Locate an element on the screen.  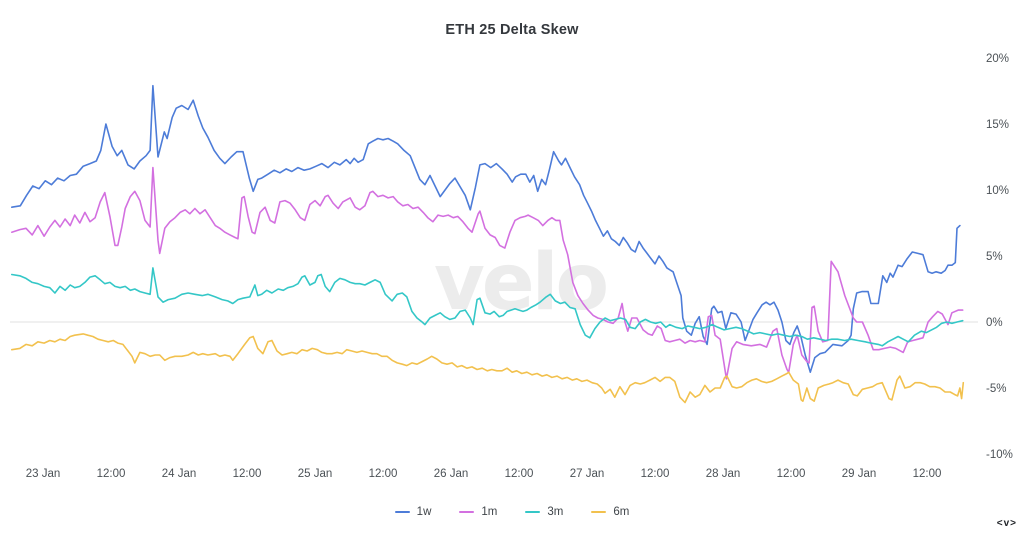
legend-item-1m: 1m is located at coordinates (478, 512).